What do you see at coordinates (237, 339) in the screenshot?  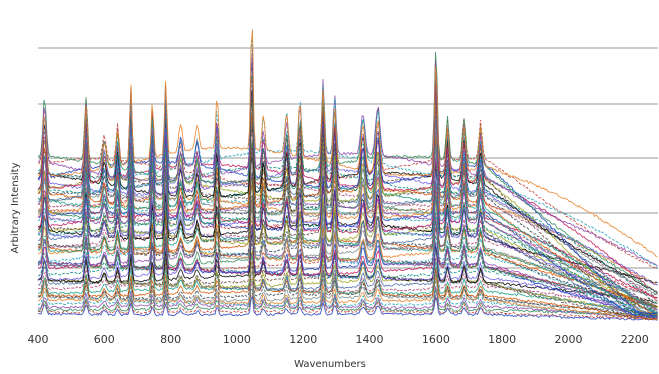 I see `x-tick-label: 1000` at bounding box center [237, 339].